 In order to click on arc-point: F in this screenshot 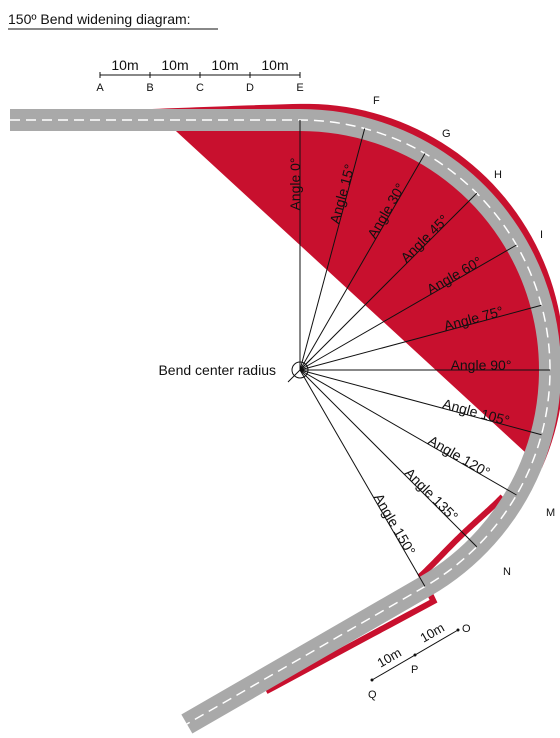, I will do `click(376, 101)`.